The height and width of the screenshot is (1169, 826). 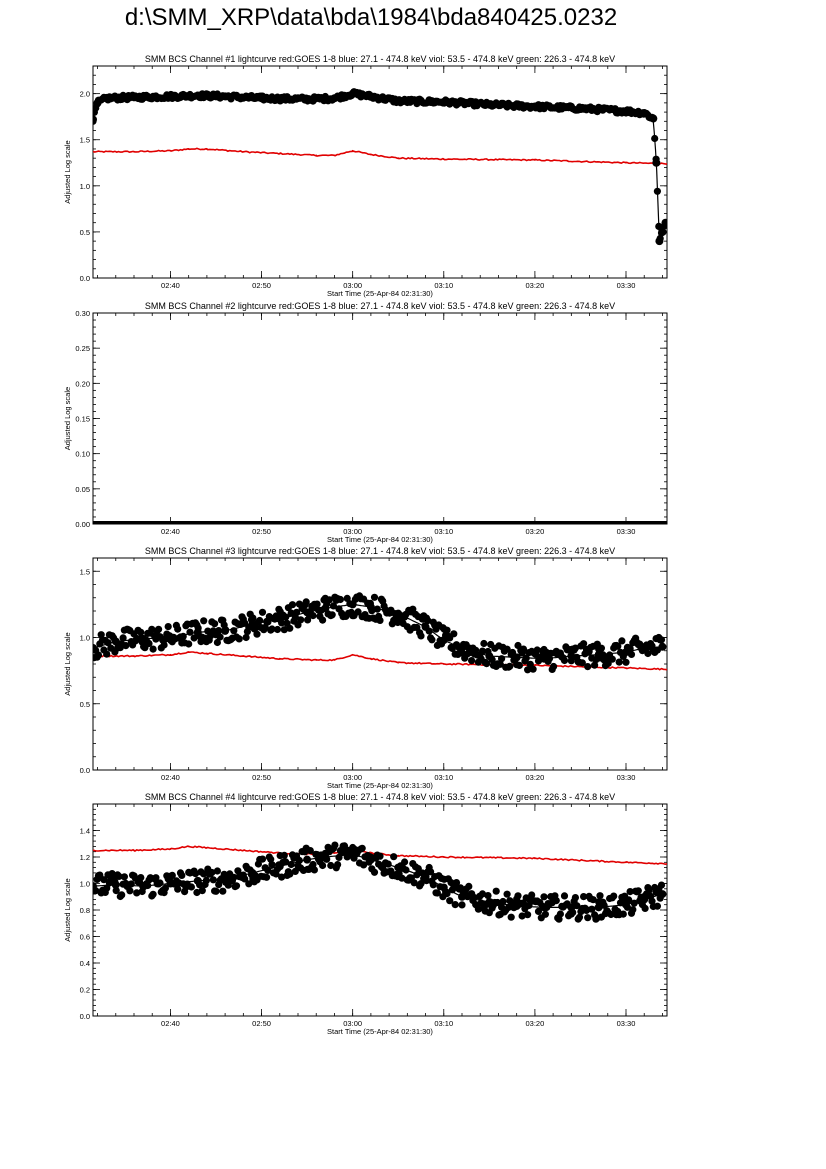 What do you see at coordinates (626, 1023) in the screenshot?
I see `x-tick-label: 03:30` at bounding box center [626, 1023].